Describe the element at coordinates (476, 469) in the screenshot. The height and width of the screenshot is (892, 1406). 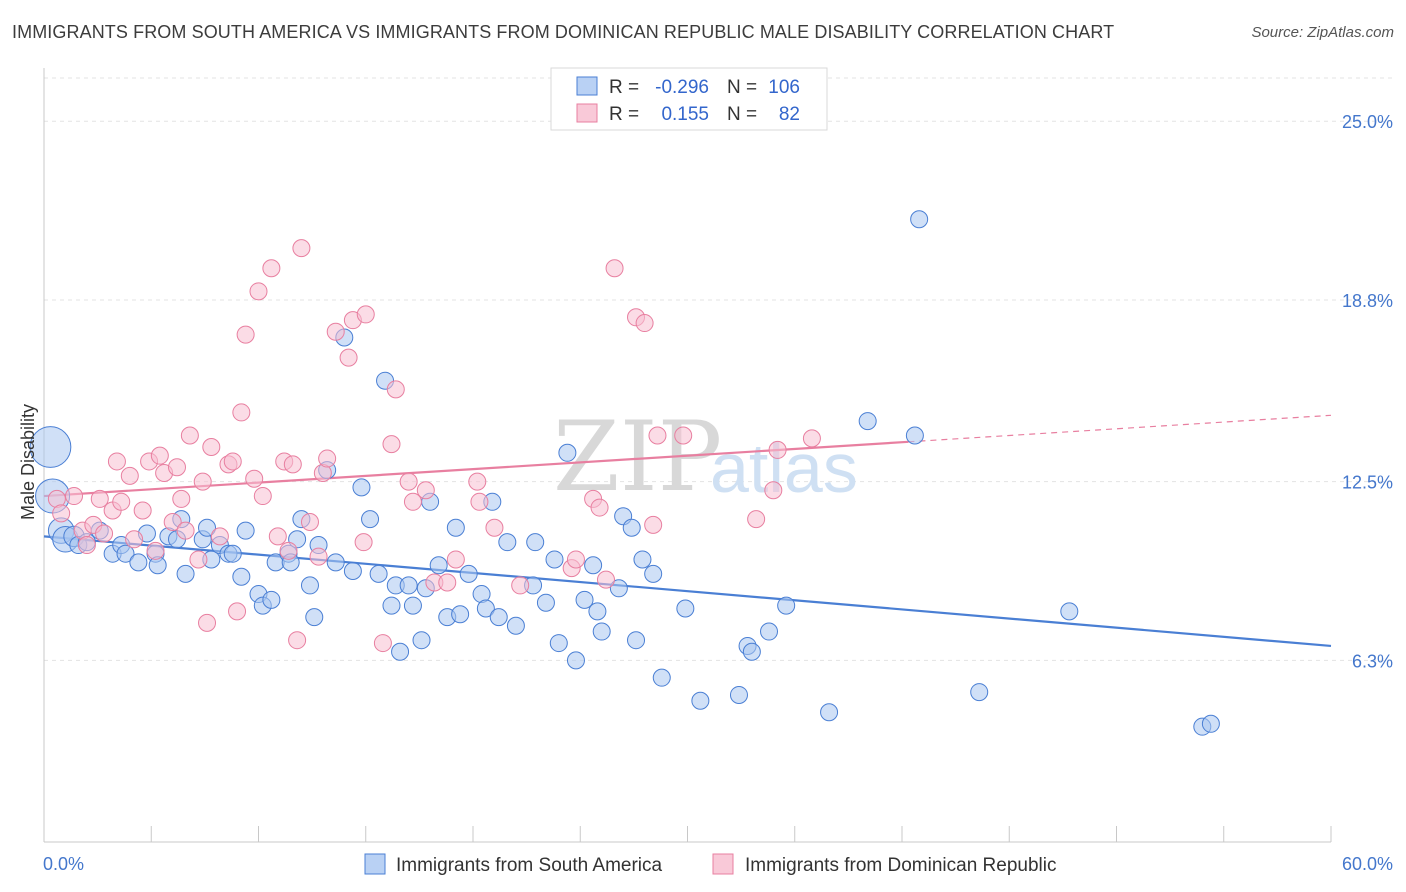
I see `trend-line-dominican-republic` at that location.